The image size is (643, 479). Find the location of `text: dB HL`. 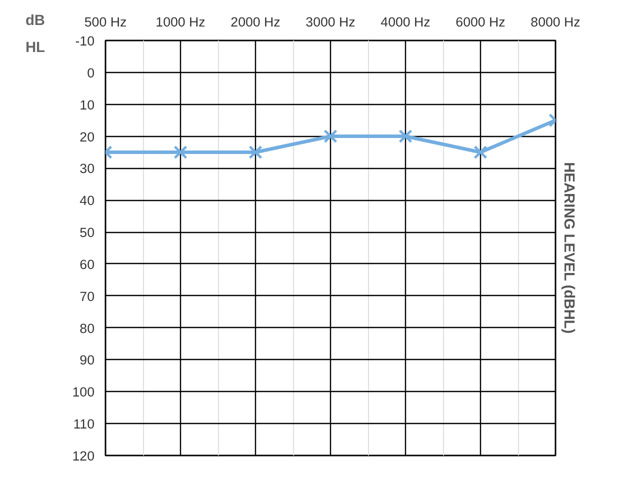

text: dB HL is located at coordinates (35, 35).